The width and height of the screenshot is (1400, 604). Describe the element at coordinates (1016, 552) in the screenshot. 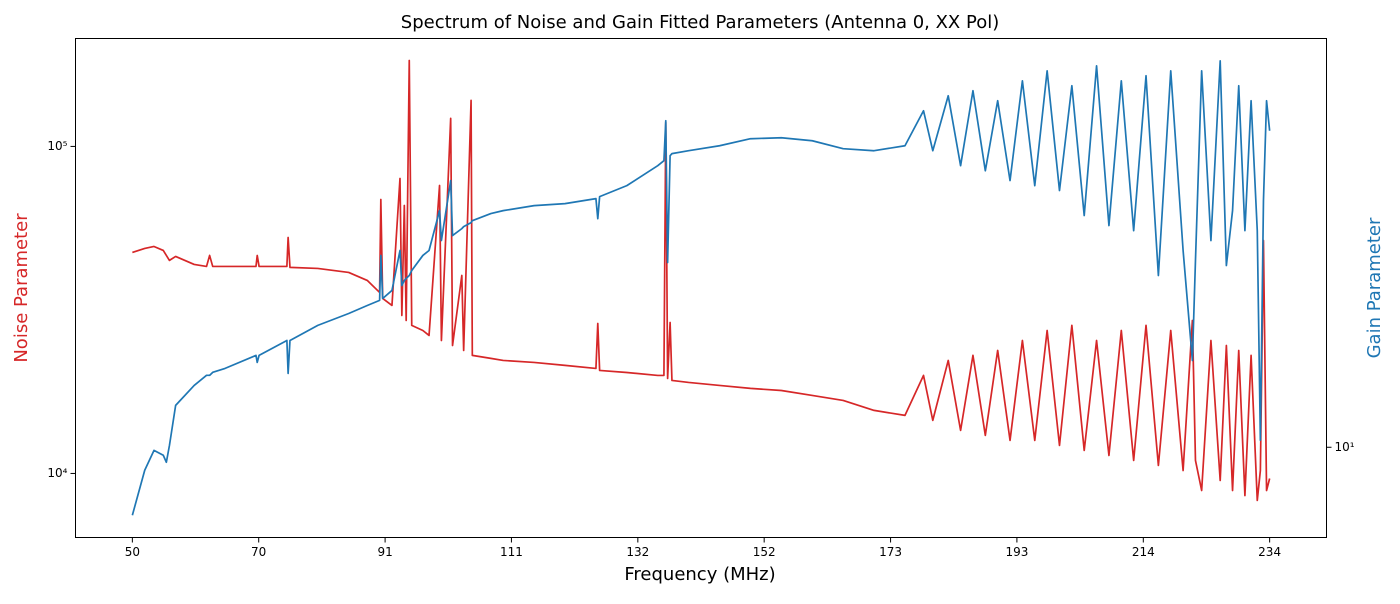

I see `x-tick-label: 193` at that location.